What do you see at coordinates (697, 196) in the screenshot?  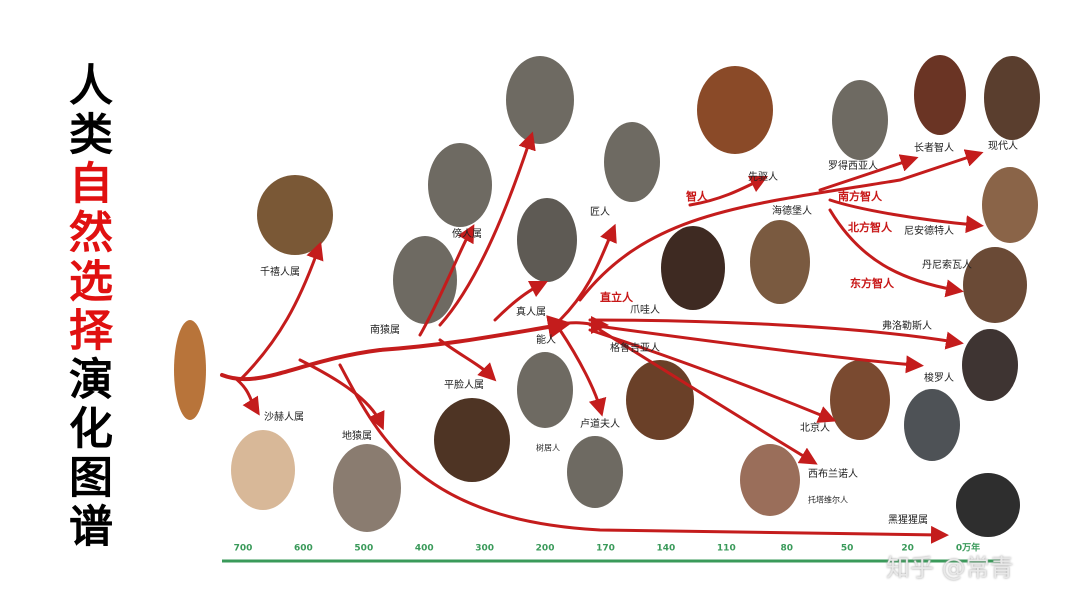 I see `label: 智人` at bounding box center [697, 196].